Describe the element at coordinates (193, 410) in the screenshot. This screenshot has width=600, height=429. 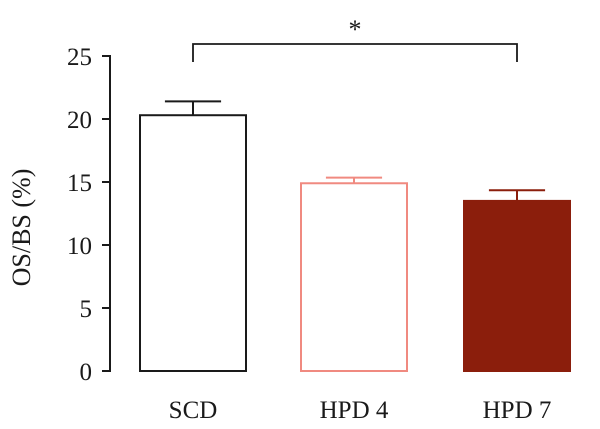
I see `x-tick-label: SCD` at that location.